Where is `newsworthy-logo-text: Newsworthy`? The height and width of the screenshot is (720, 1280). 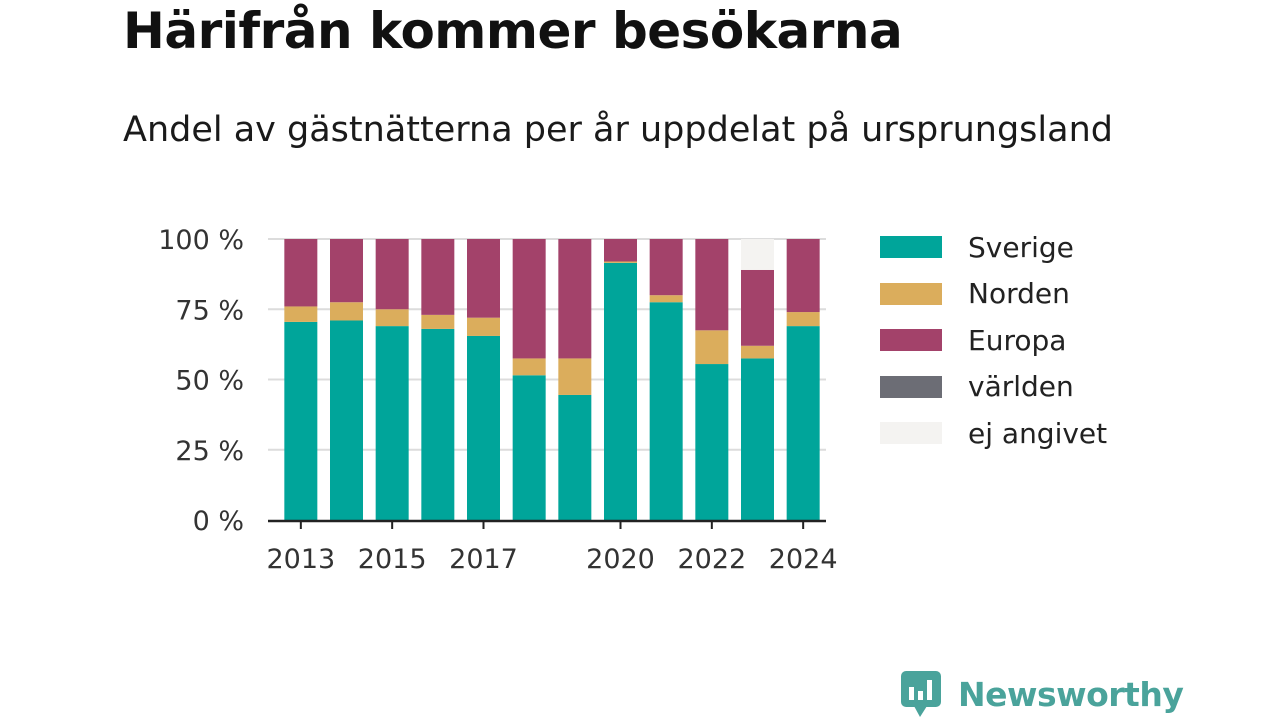
newsworthy-logo-text: Newsworthy is located at coordinates (1071, 694).